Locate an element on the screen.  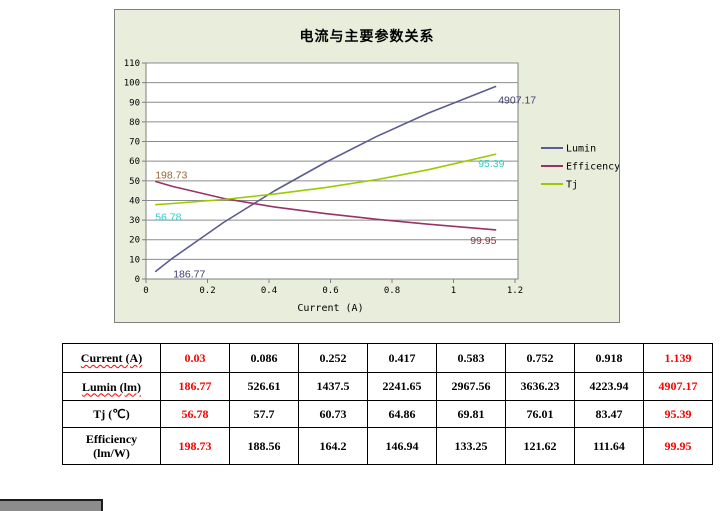
data-label: 186.77 is located at coordinates (189, 275).